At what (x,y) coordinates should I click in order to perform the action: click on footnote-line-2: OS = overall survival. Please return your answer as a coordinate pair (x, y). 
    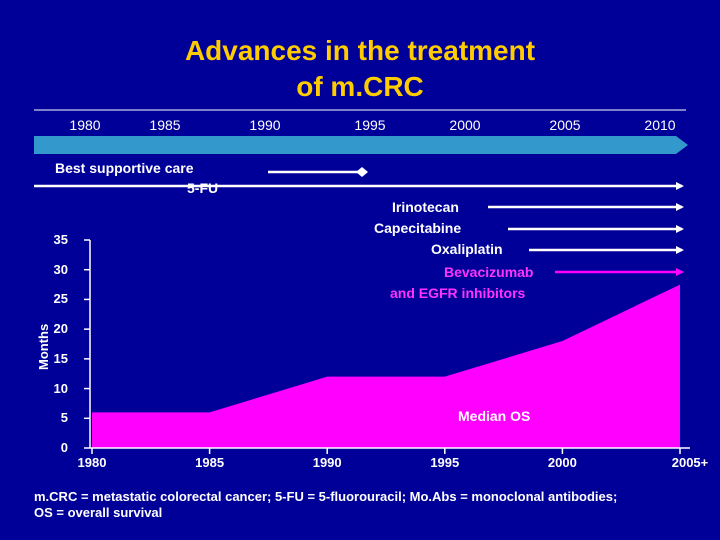
    Looking at the image, I should click on (98, 512).